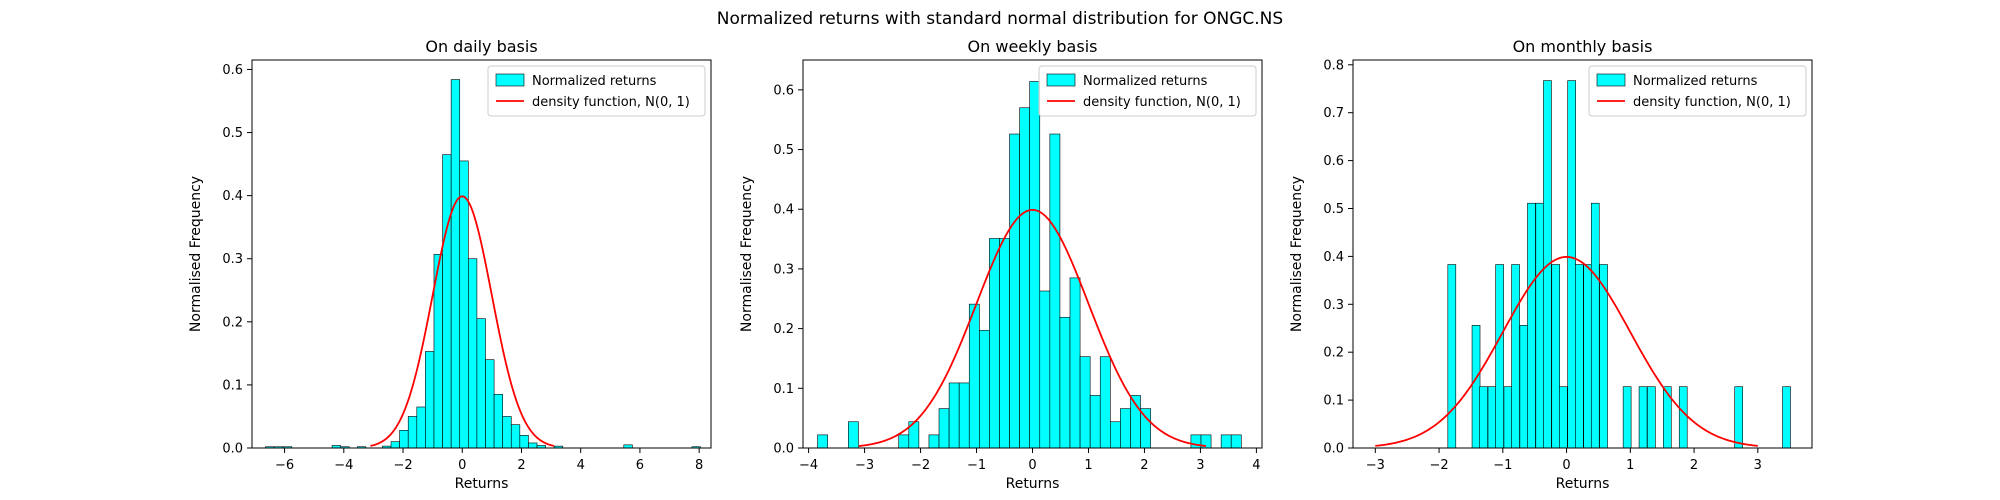 The width and height of the screenshot is (2000, 500). I want to click on x-tick-label: −6, so click(284, 465).